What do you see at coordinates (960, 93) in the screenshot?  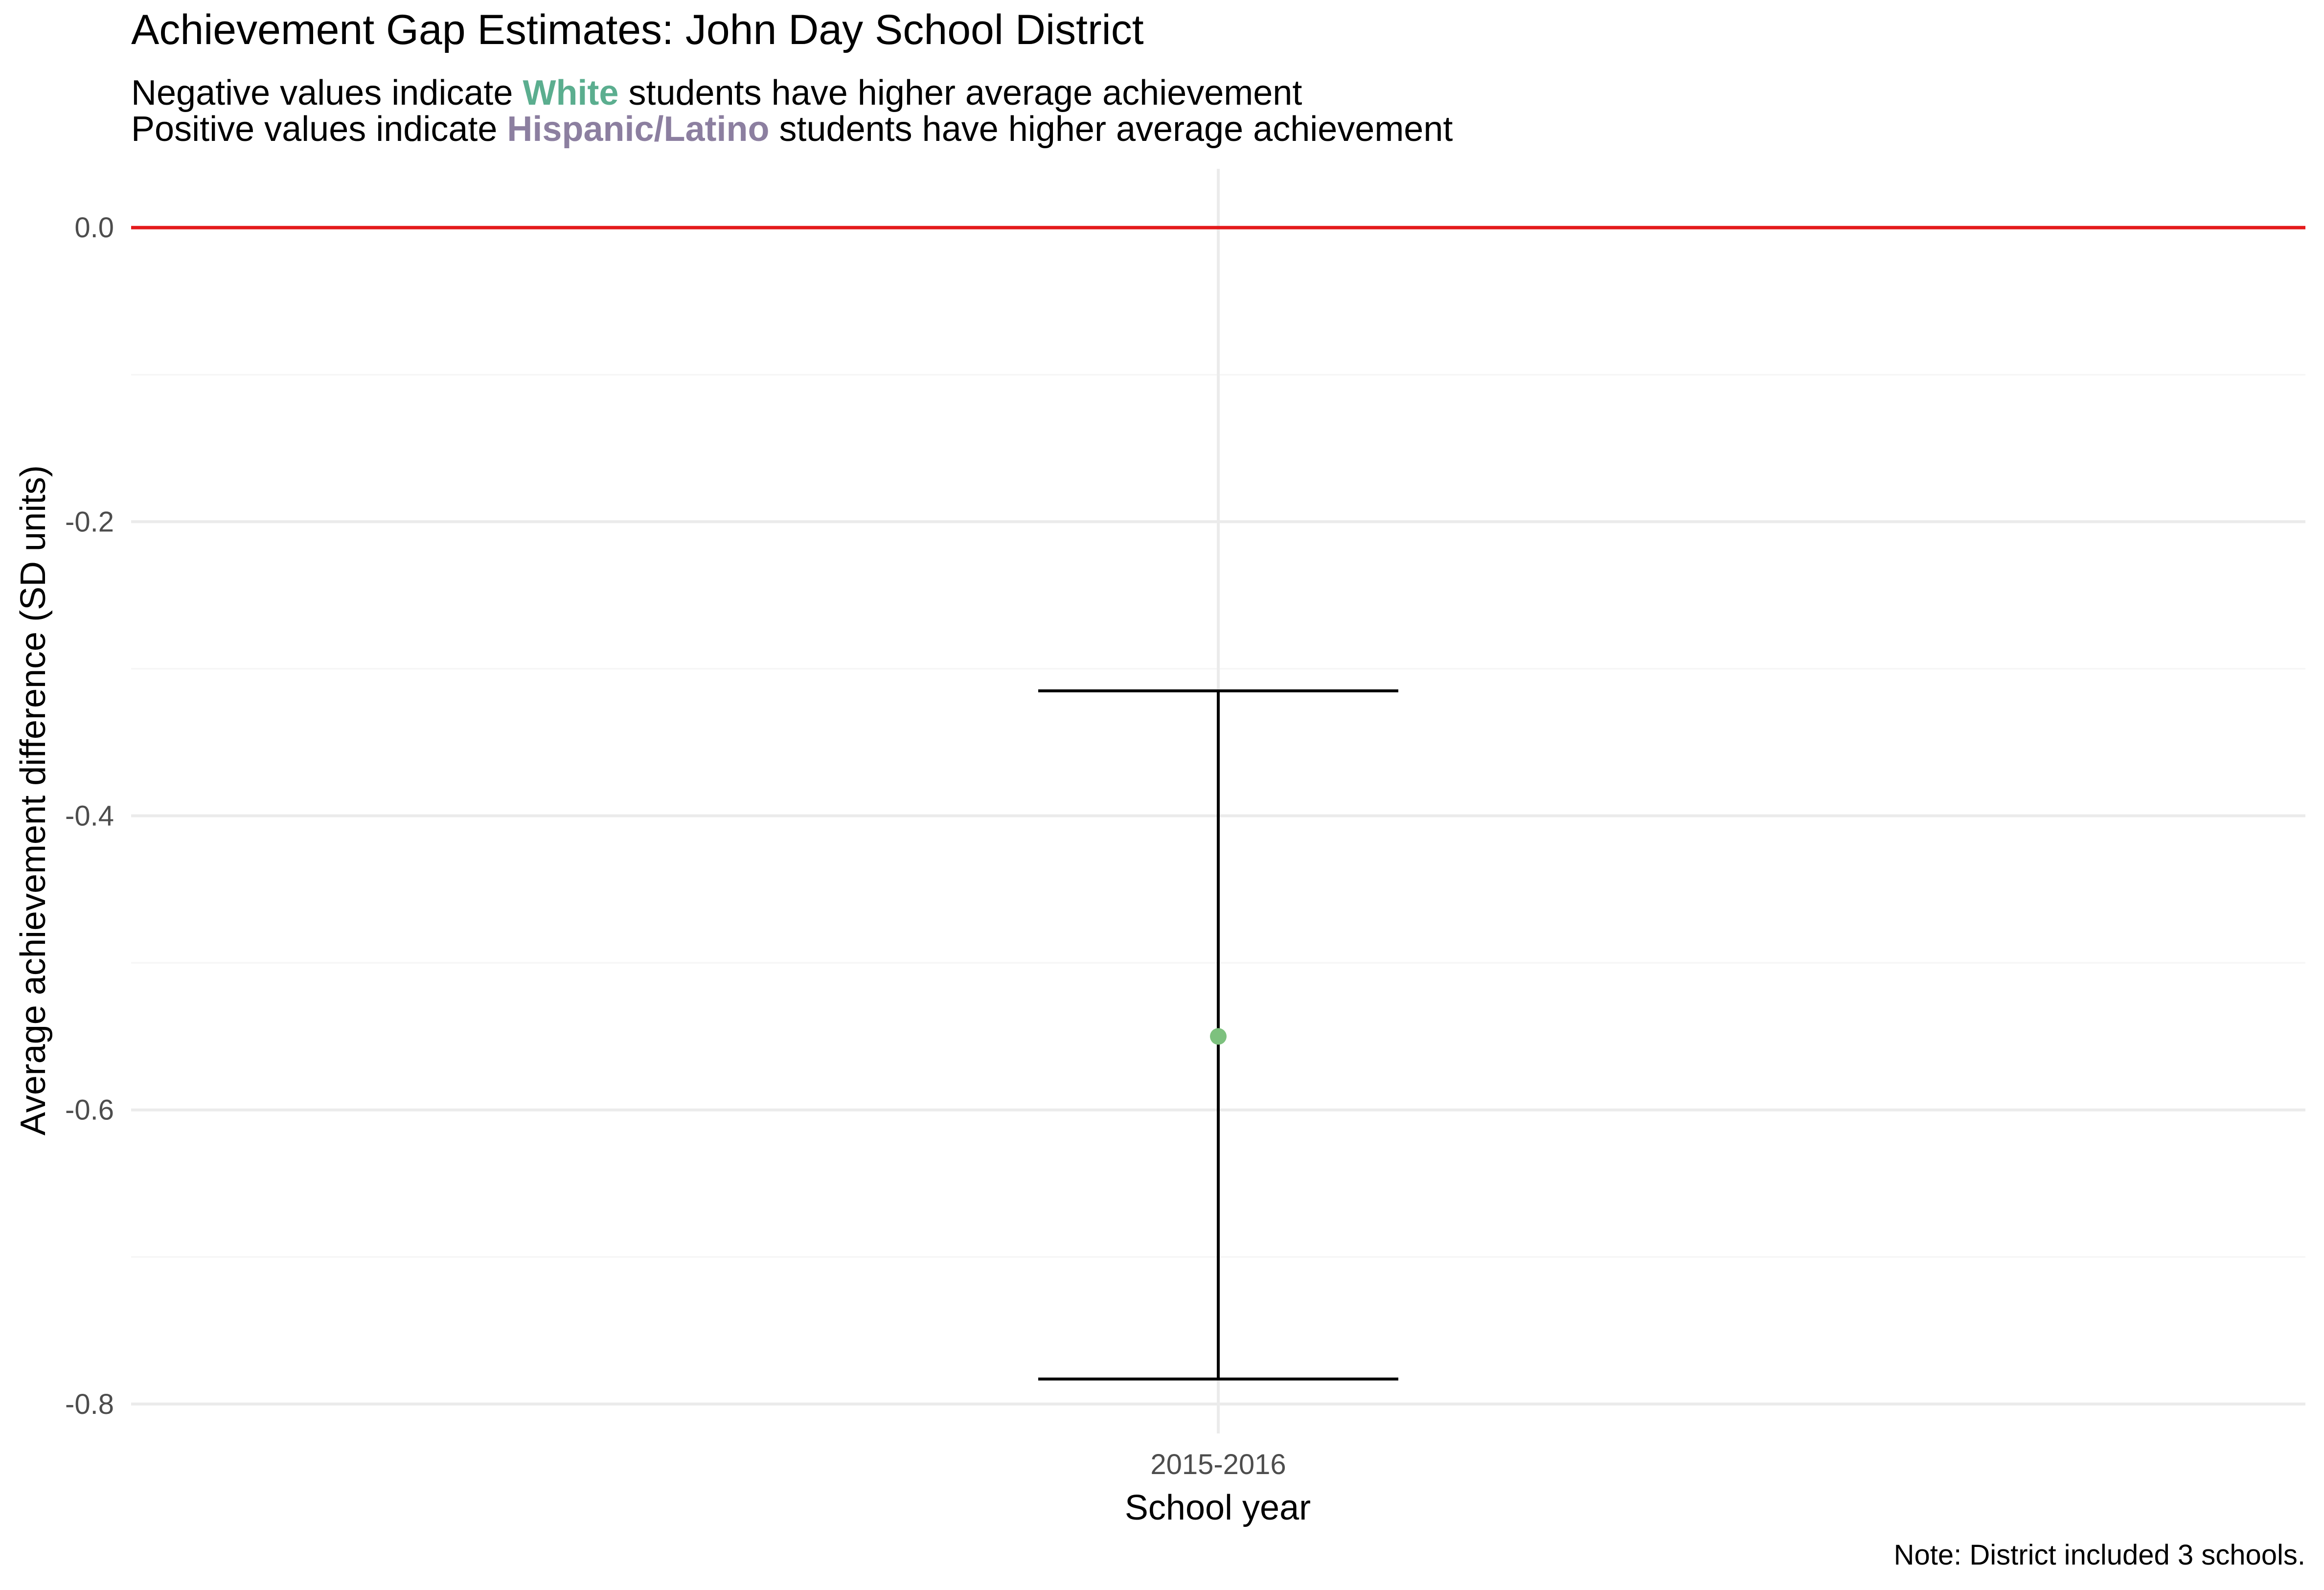 I see `subtitle-negative-suffix: students have higher average achievement` at bounding box center [960, 93].